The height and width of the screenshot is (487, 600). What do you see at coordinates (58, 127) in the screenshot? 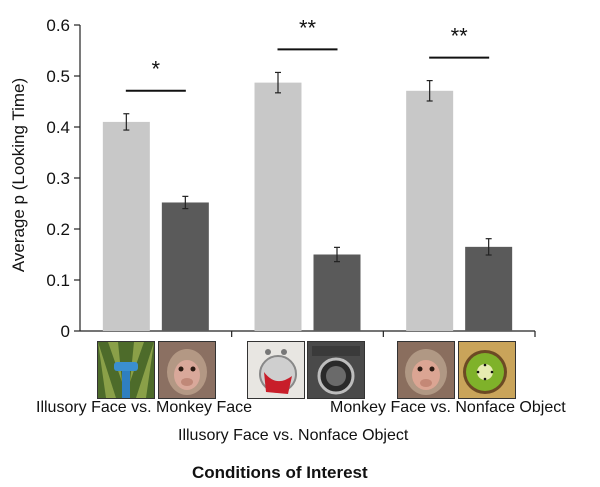
I see `y-tick-label: 0.4` at bounding box center [58, 127].